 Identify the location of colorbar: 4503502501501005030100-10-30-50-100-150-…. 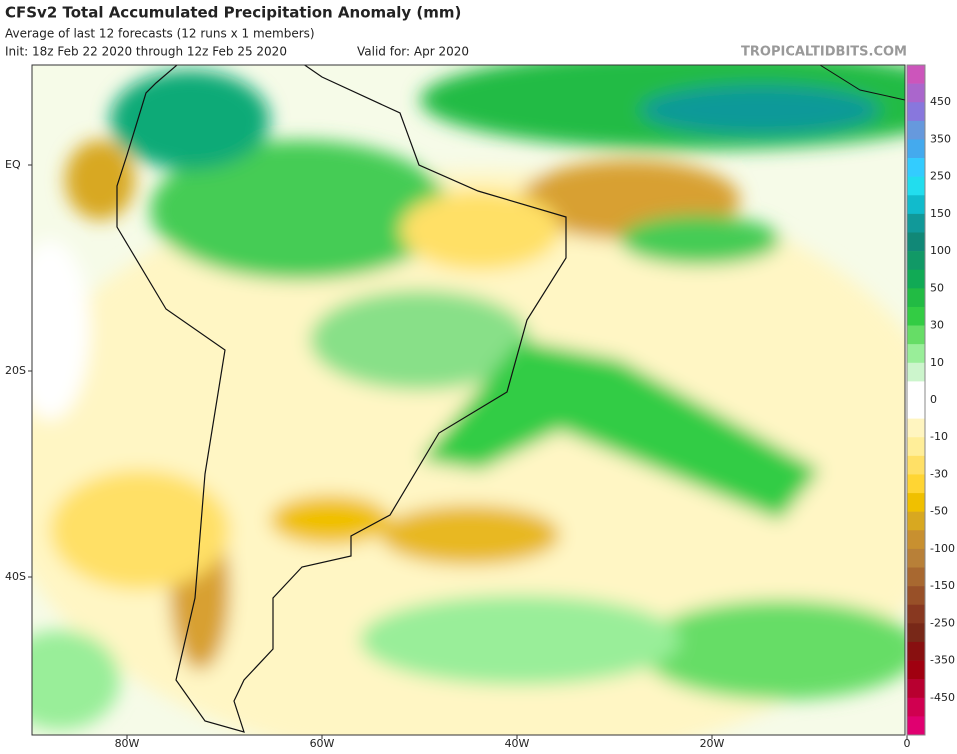
(930, 400).